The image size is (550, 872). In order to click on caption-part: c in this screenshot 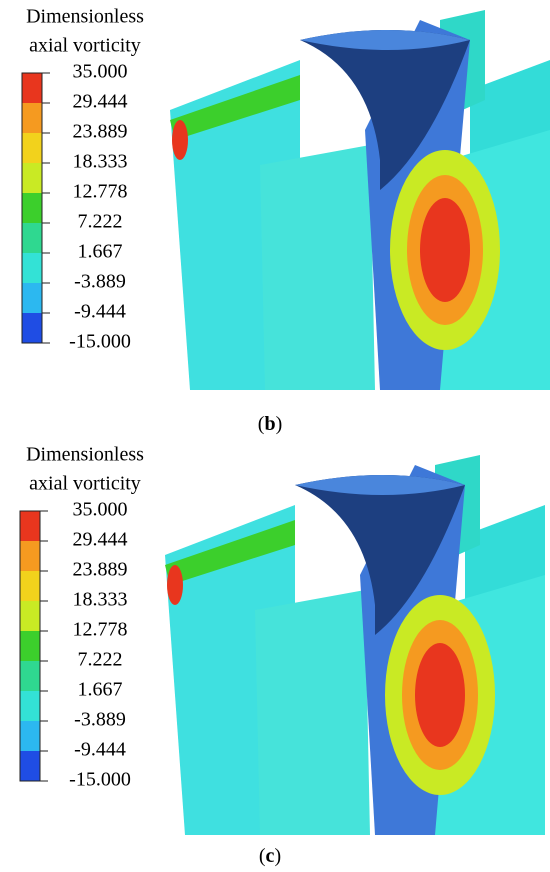, I will do `click(270, 856)`.